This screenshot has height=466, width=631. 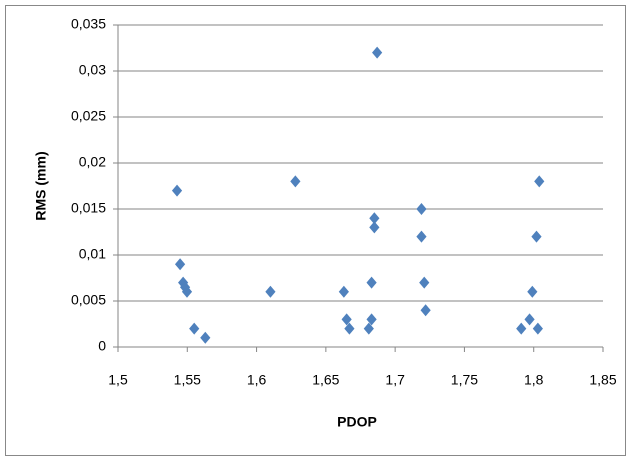 I want to click on y-tick-label: 0, so click(x=102, y=346).